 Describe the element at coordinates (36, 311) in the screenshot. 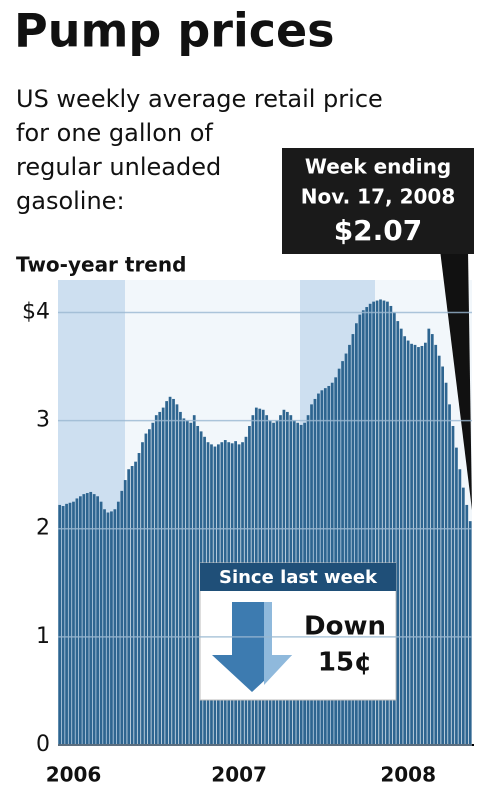

I see `y-tick-label: $4` at that location.